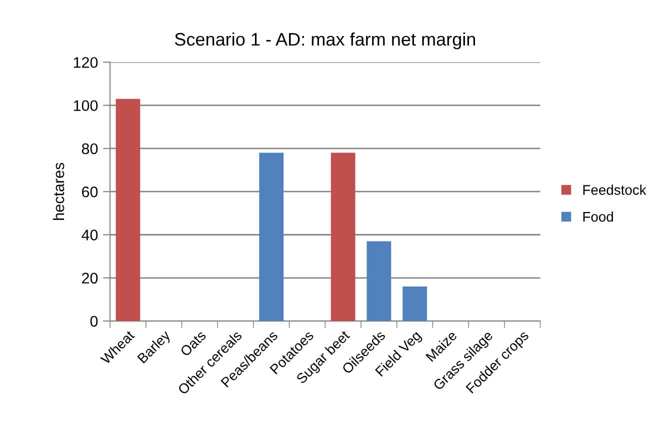  Describe the element at coordinates (598, 217) in the screenshot. I see `legend-label: Food` at that location.